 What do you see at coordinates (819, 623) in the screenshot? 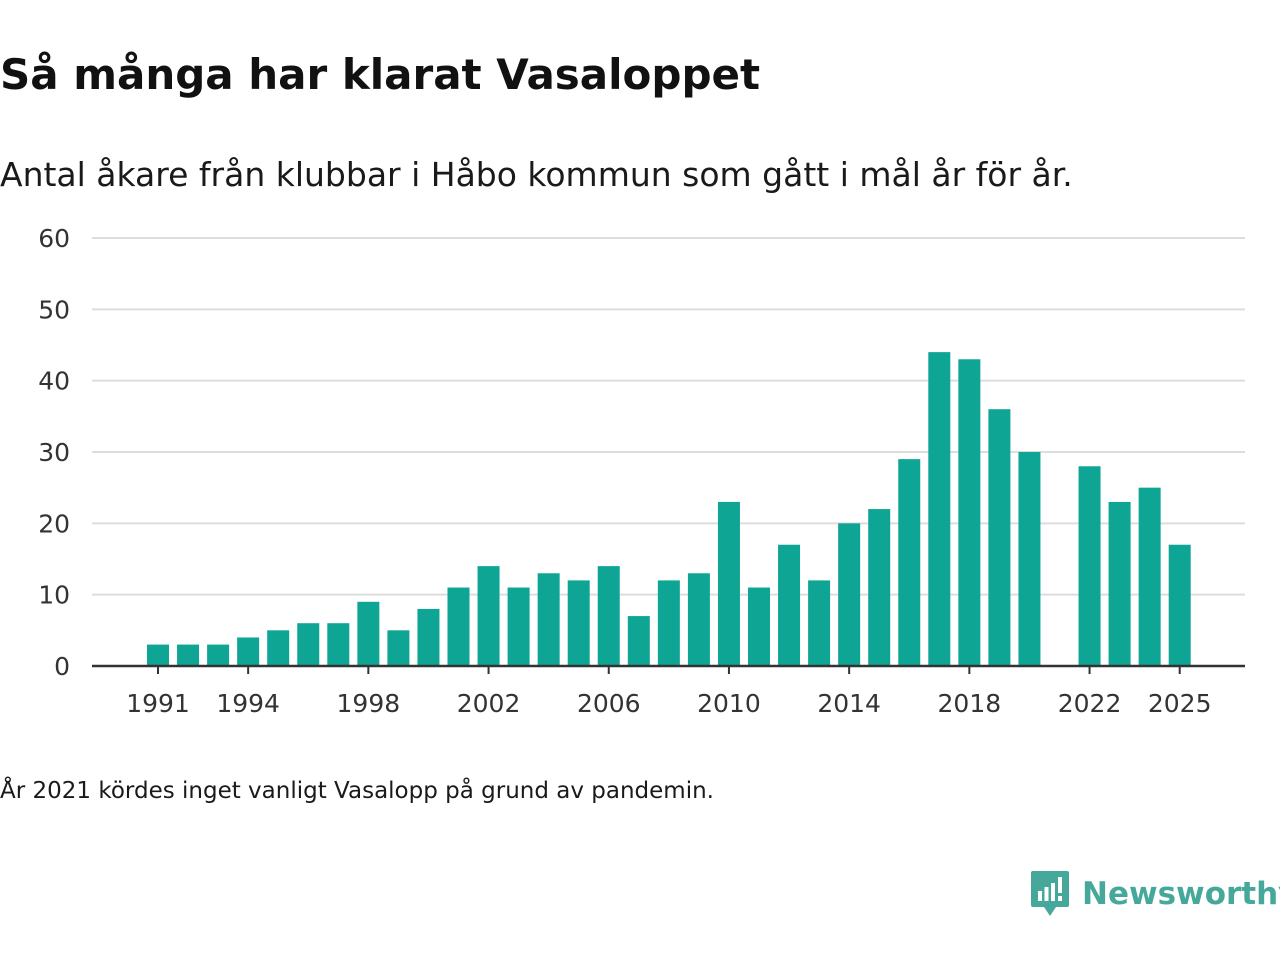
I see `bar-2013` at bounding box center [819, 623].